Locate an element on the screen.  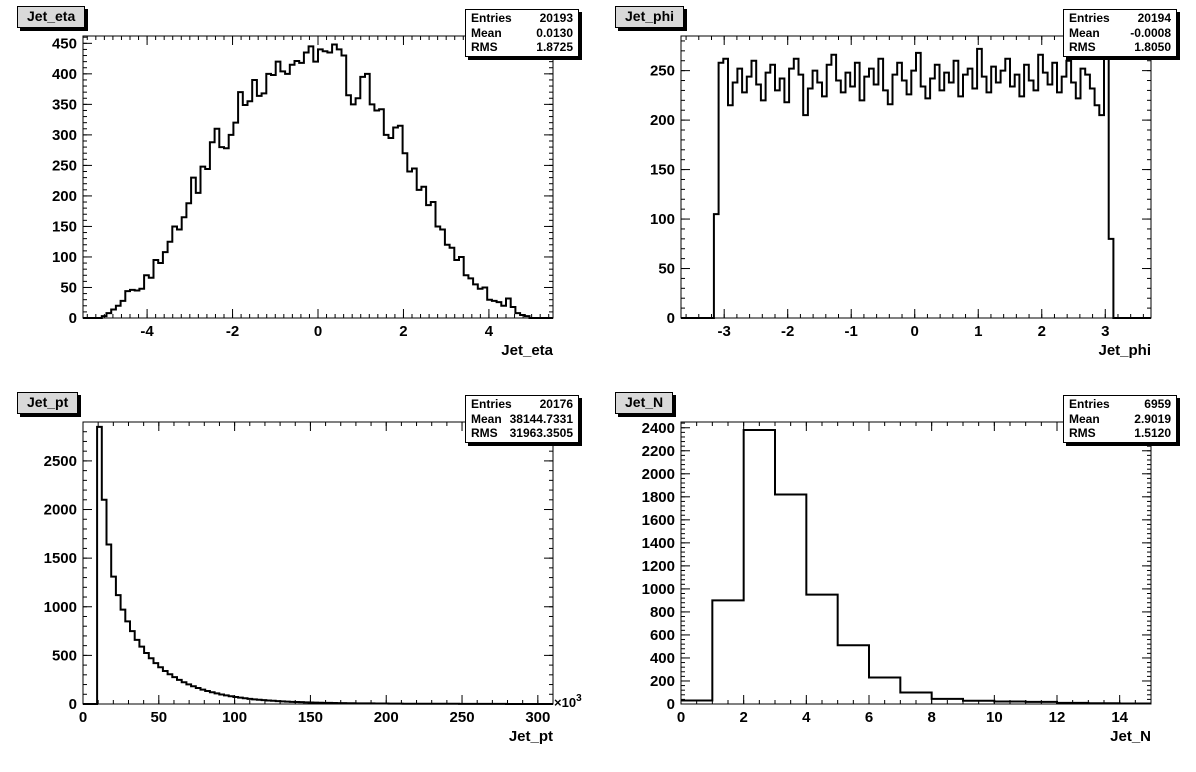
stats-row-entries: Entries 20194 is located at coordinates (1120, 18).